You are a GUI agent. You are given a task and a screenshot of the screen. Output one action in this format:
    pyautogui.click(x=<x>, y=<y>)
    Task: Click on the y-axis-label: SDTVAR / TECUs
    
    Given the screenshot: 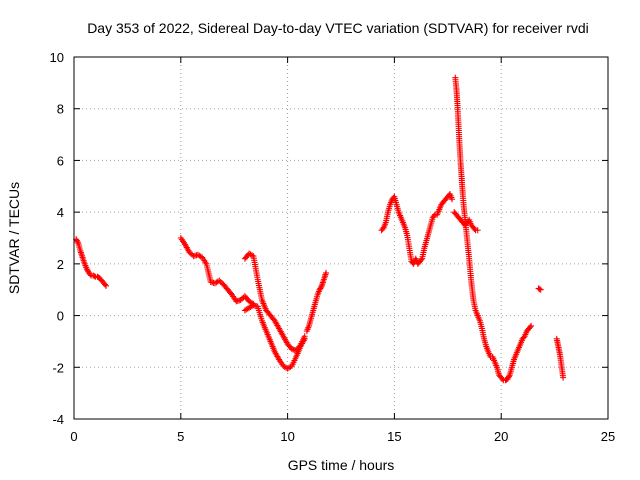 What is the action you would take?
    pyautogui.click(x=14, y=238)
    